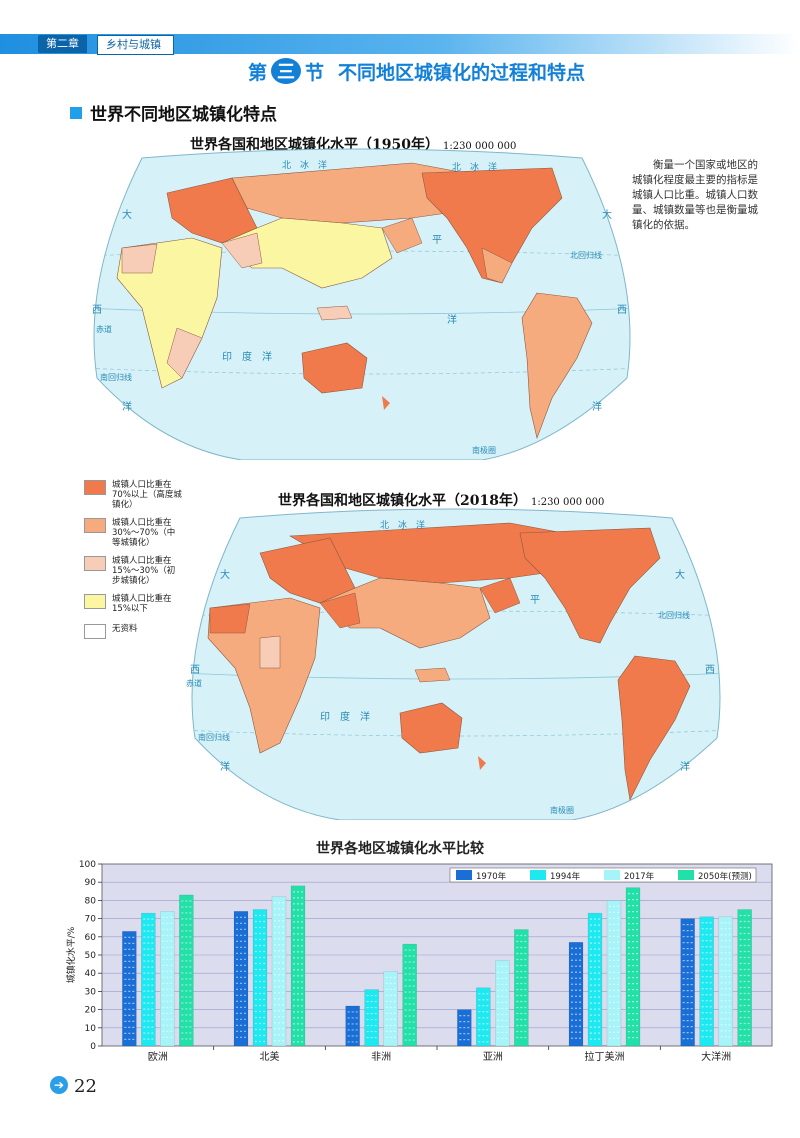 The height and width of the screenshot is (1138, 800). Describe the element at coordinates (654, 728) in the screenshot. I see `map2-south-america` at that location.